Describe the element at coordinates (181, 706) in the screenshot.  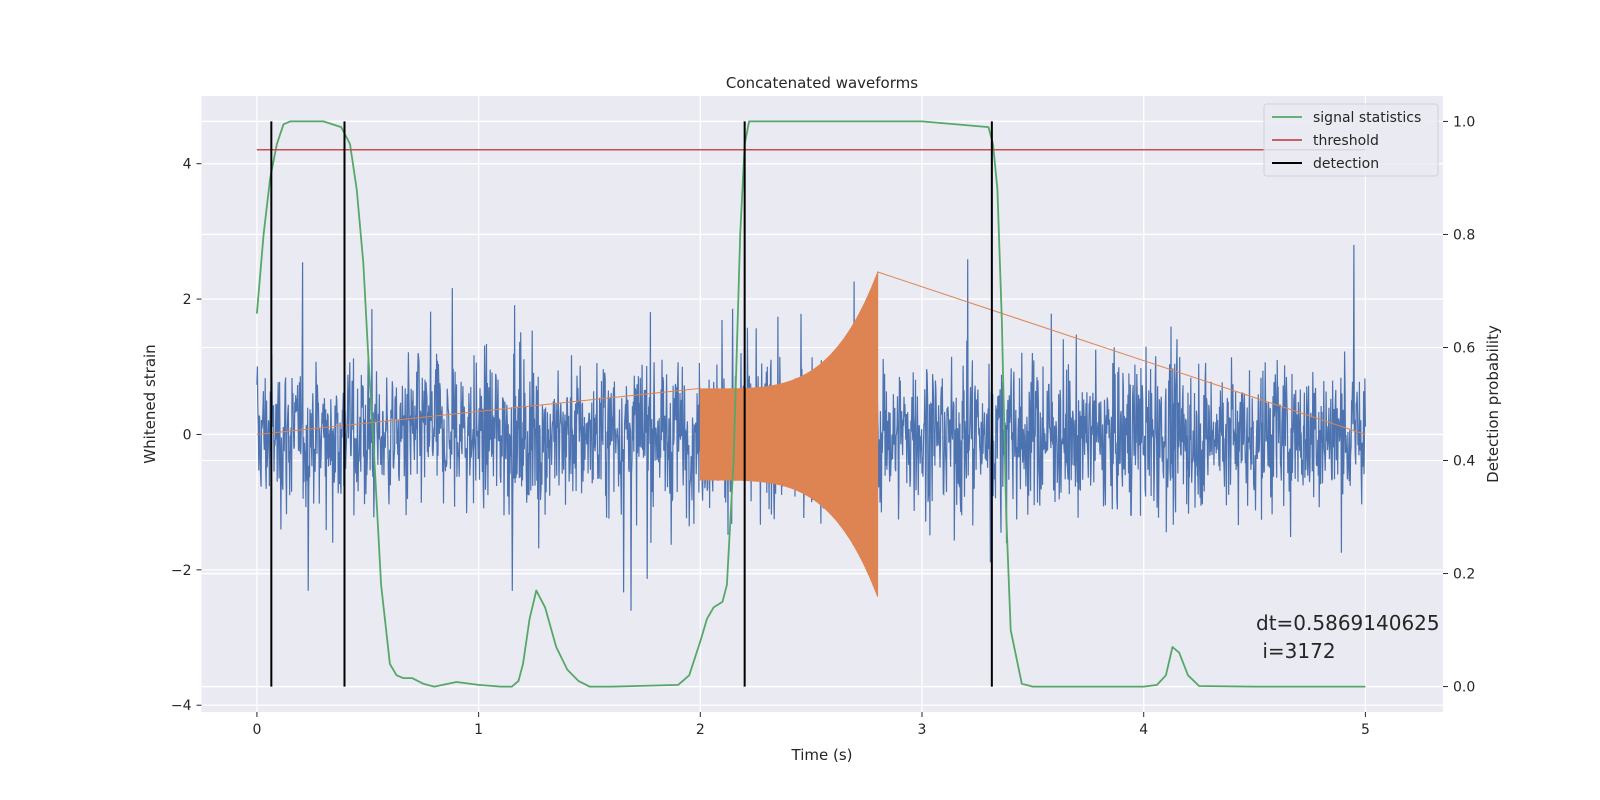
I see `y-tick-label: −4` at that location.